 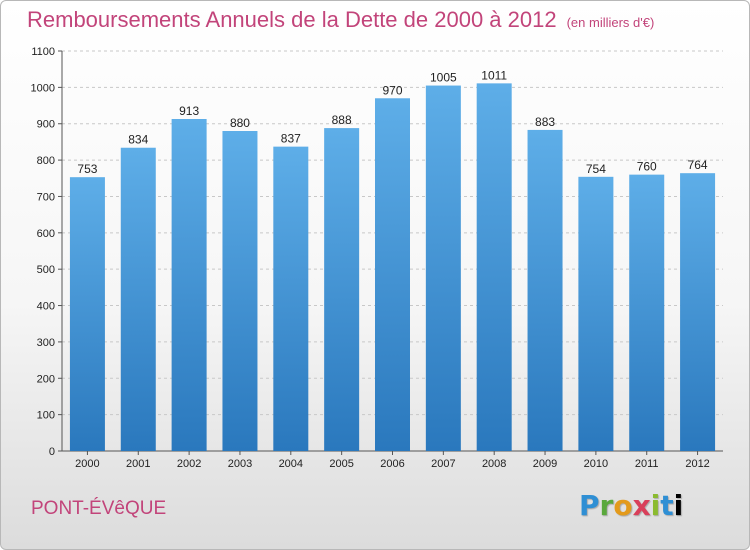 I want to click on chart-unit: (en milliers d'€), so click(x=610, y=22).